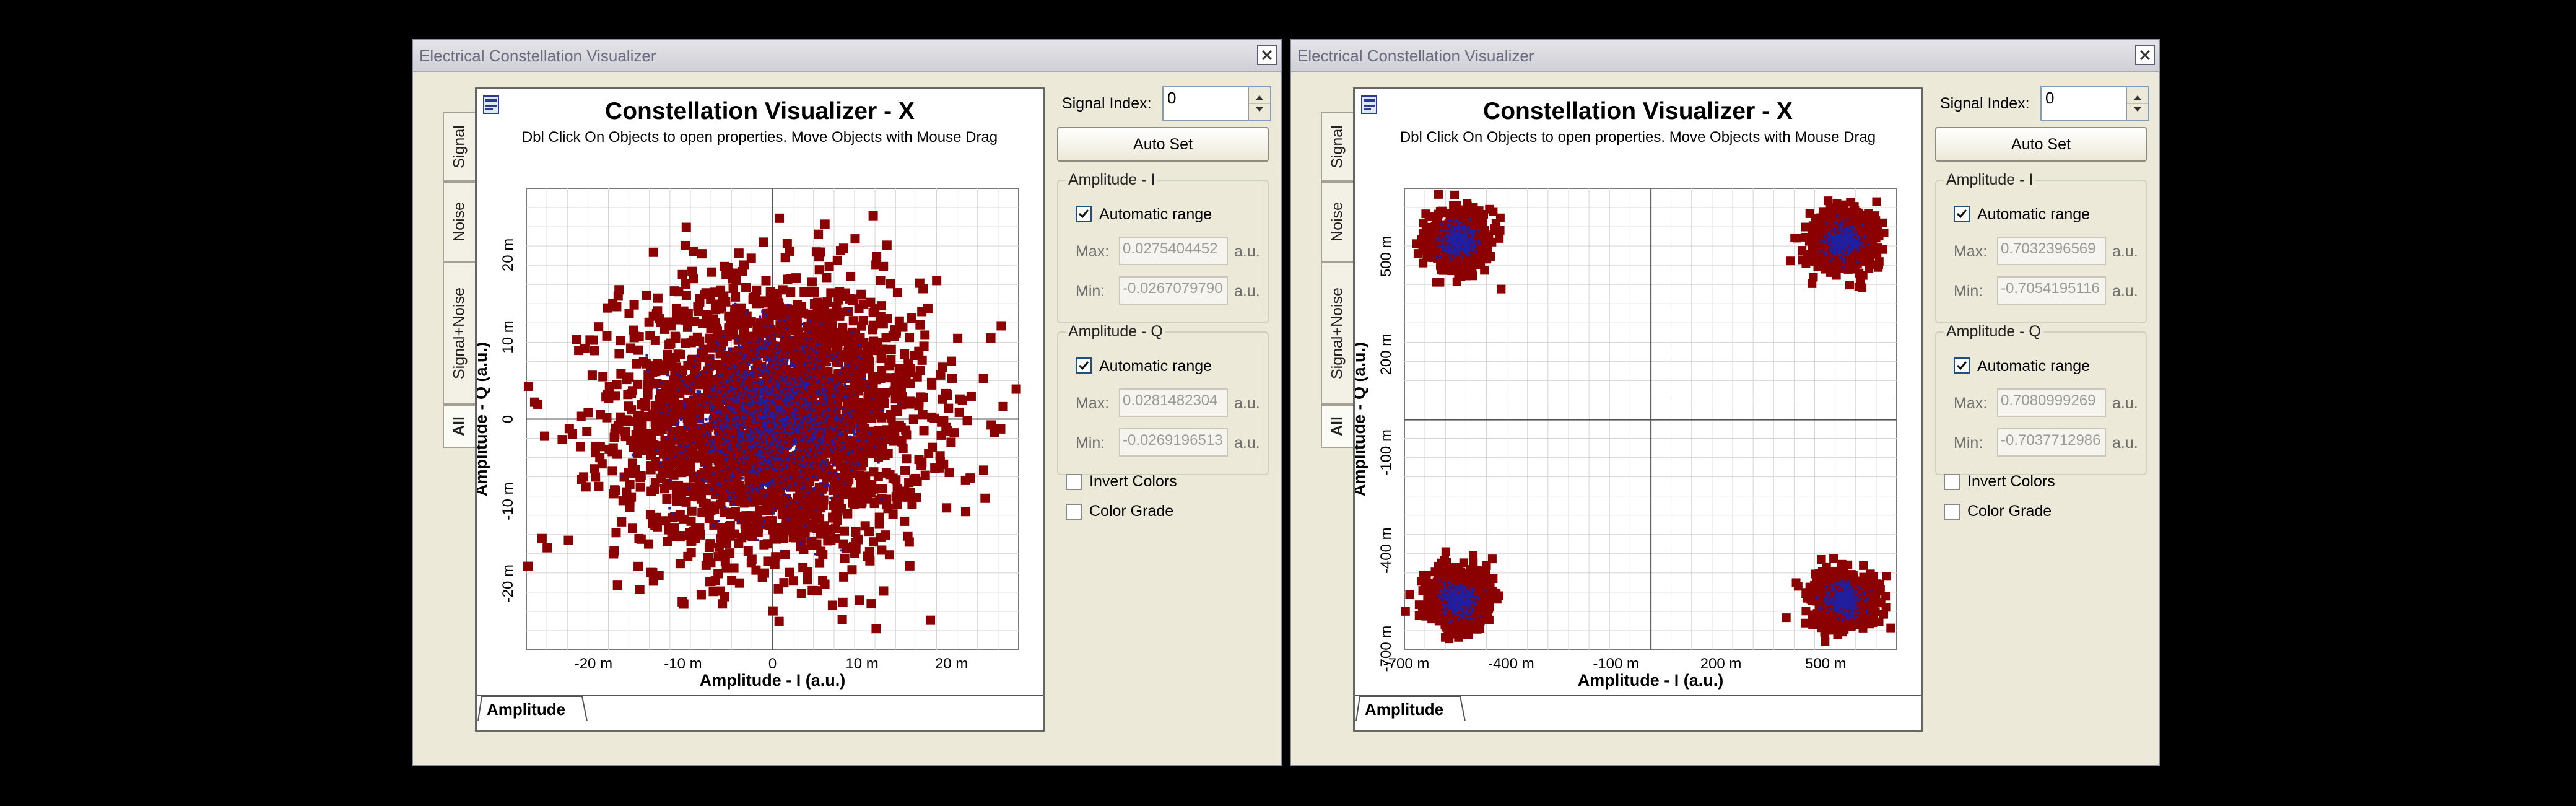 This screenshot has height=806, width=2576. I want to click on left-signal-index-input: 0, so click(1216, 103).